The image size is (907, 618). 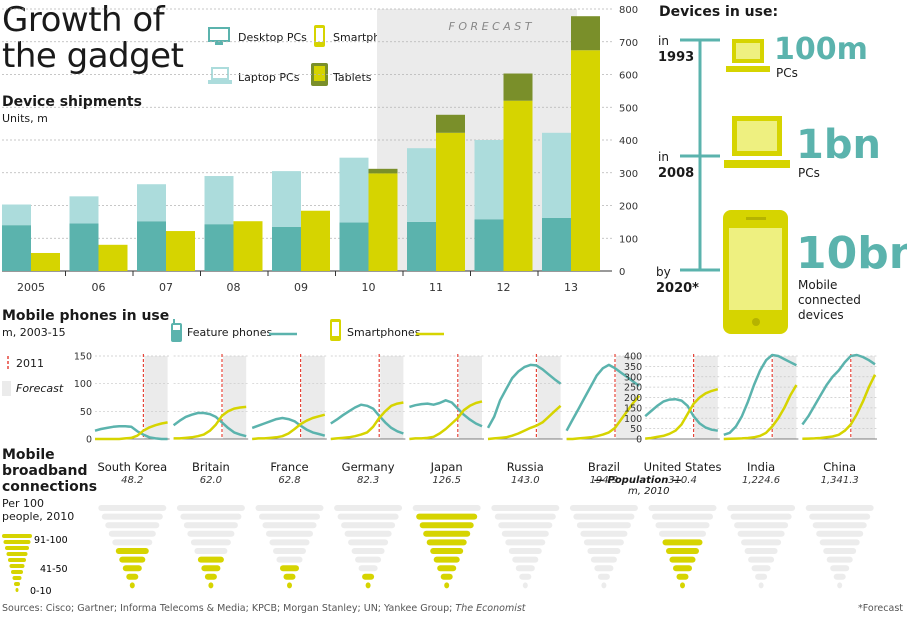 What do you see at coordinates (99, 287) in the screenshot?
I see `xtick-label: 06` at bounding box center [99, 287].